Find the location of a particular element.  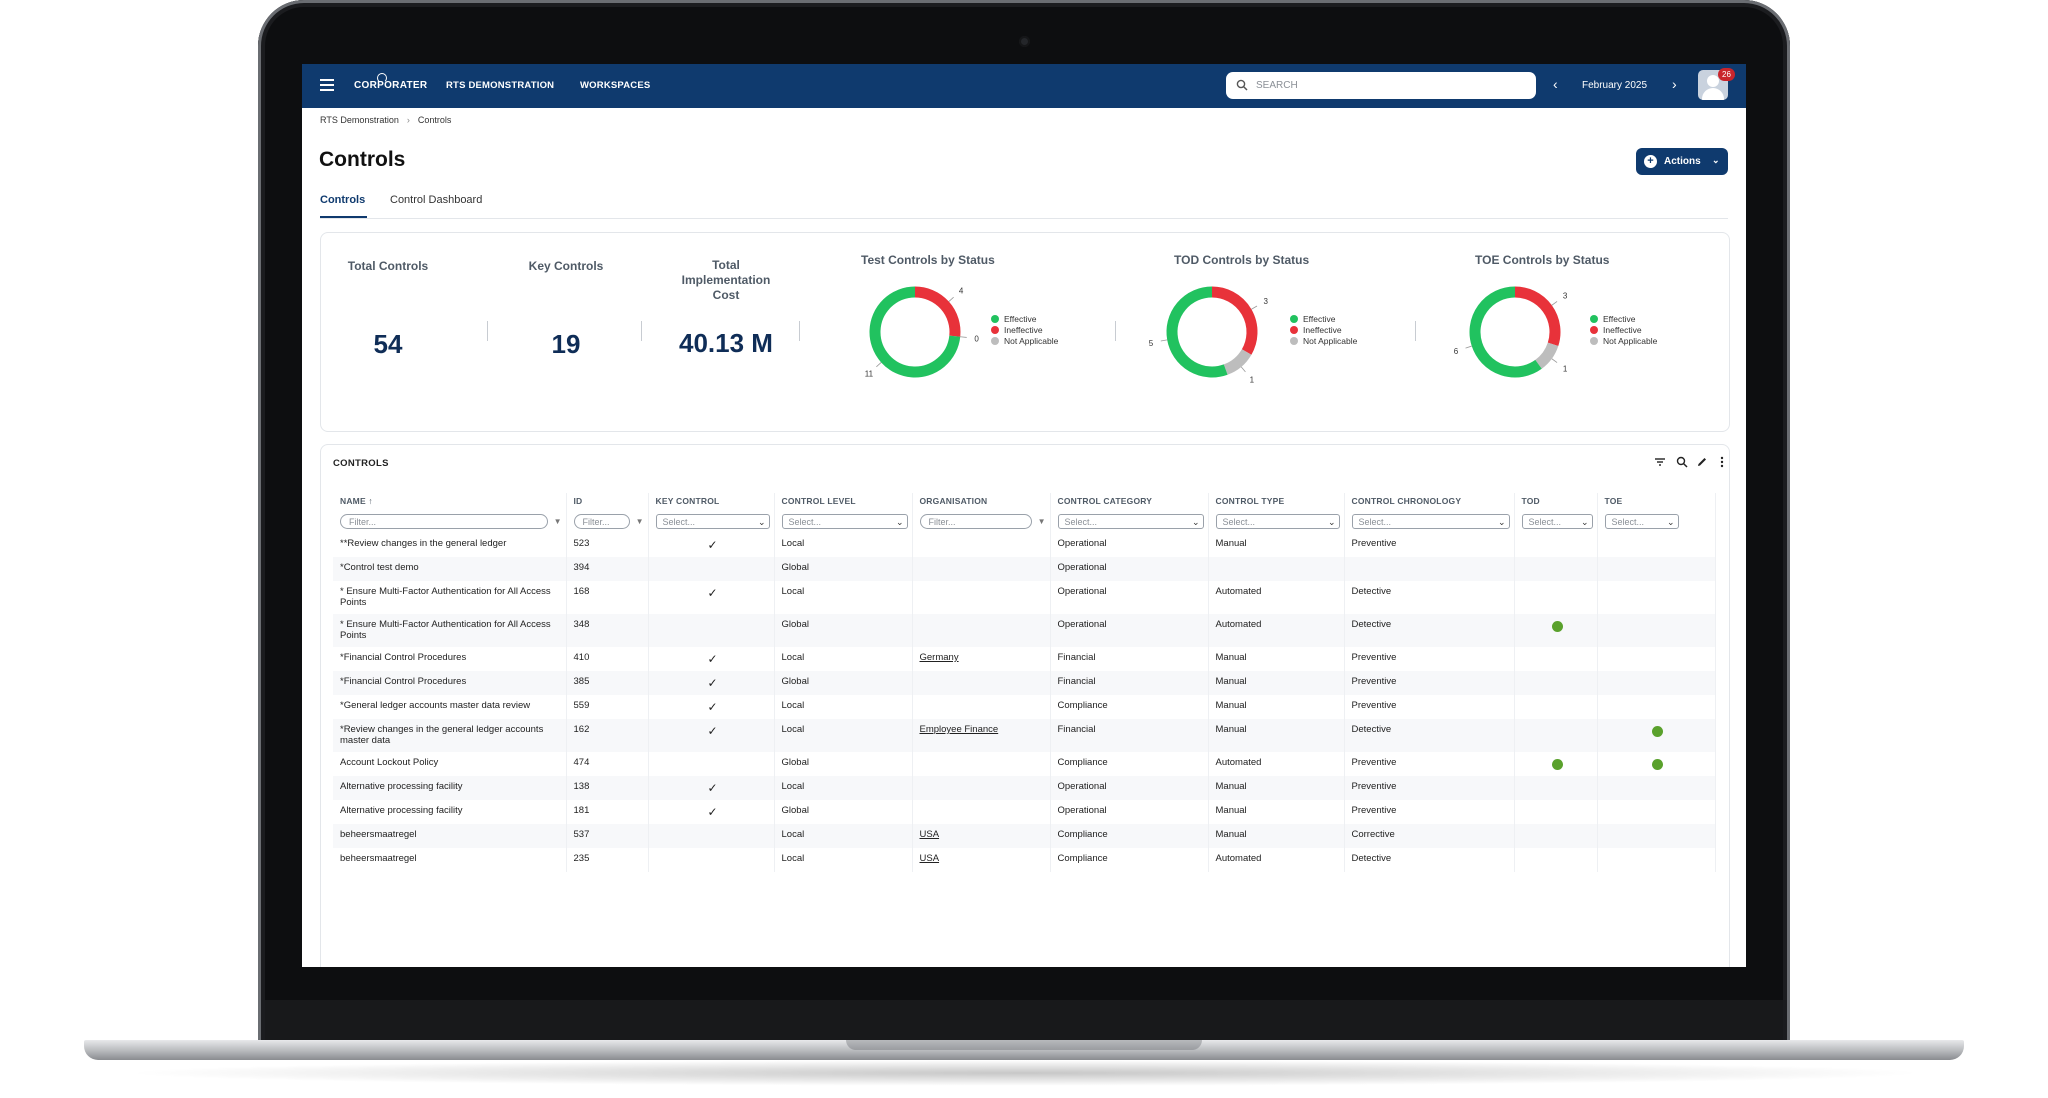

nav-rts-demonstration: RTS DEMONSTRATION is located at coordinates (500, 85).